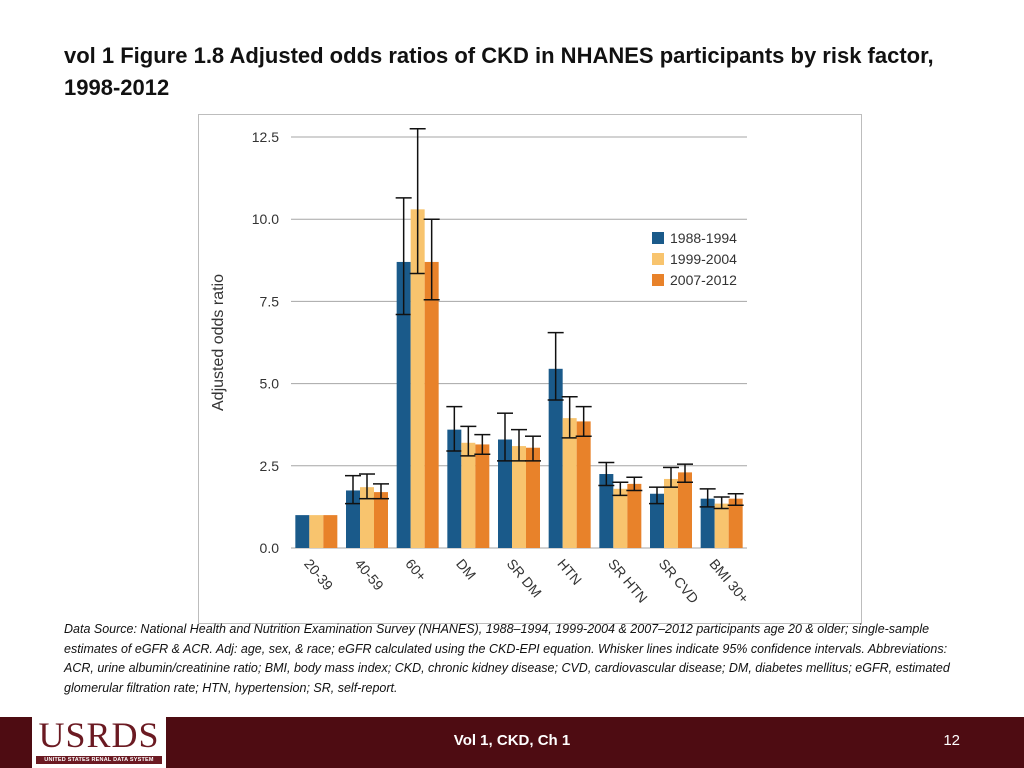  What do you see at coordinates (270, 548) in the screenshot?
I see `y-tick-label: 0.0` at bounding box center [270, 548].